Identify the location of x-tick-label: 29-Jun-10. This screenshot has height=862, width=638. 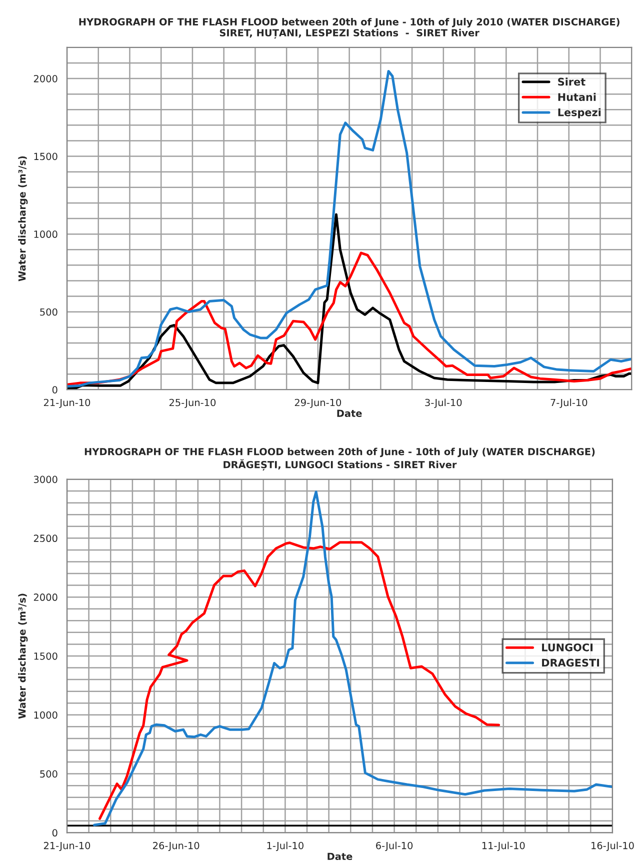
(318, 403).